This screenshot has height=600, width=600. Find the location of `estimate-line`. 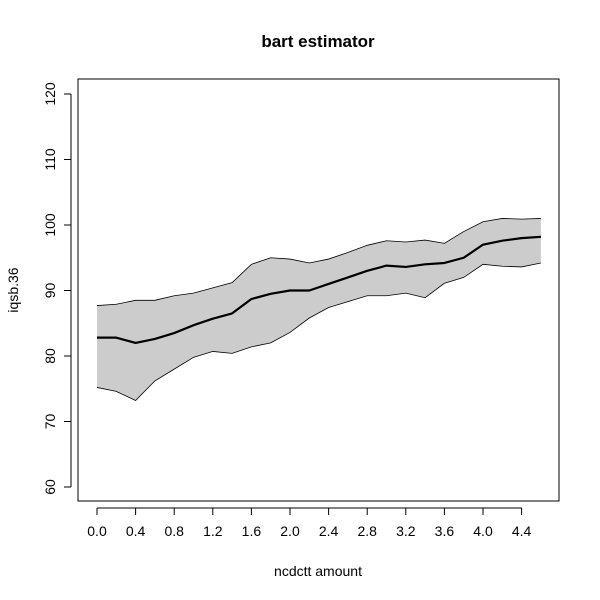

estimate-line is located at coordinates (319, 289).